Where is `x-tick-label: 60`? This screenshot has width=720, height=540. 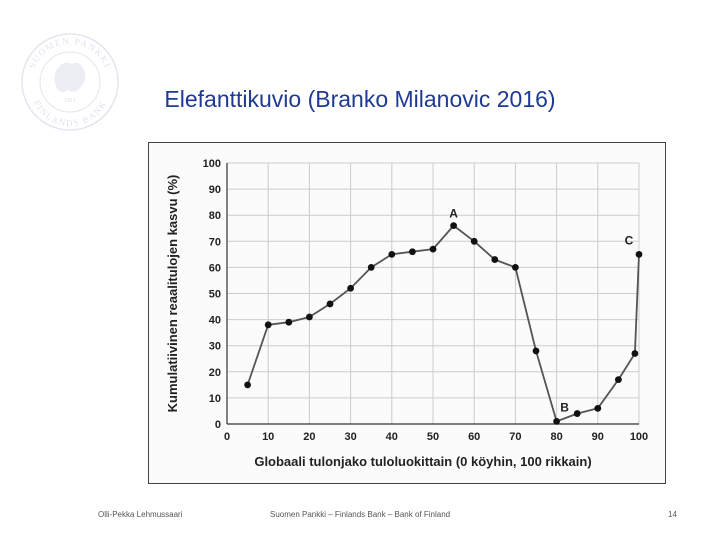 x-tick-label: 60 is located at coordinates (474, 437).